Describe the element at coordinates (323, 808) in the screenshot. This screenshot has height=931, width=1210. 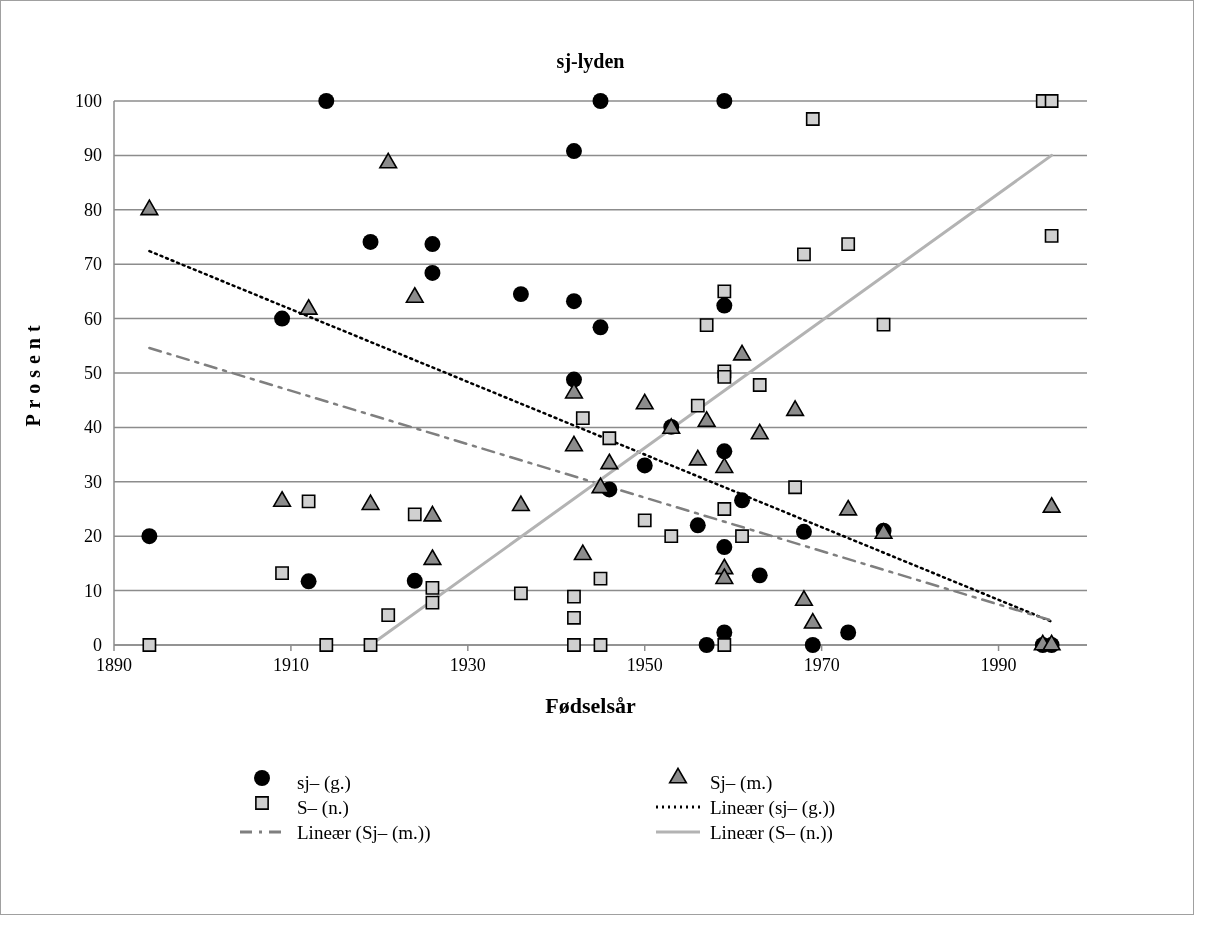
I see `legend-label: S– (n.)` at that location.